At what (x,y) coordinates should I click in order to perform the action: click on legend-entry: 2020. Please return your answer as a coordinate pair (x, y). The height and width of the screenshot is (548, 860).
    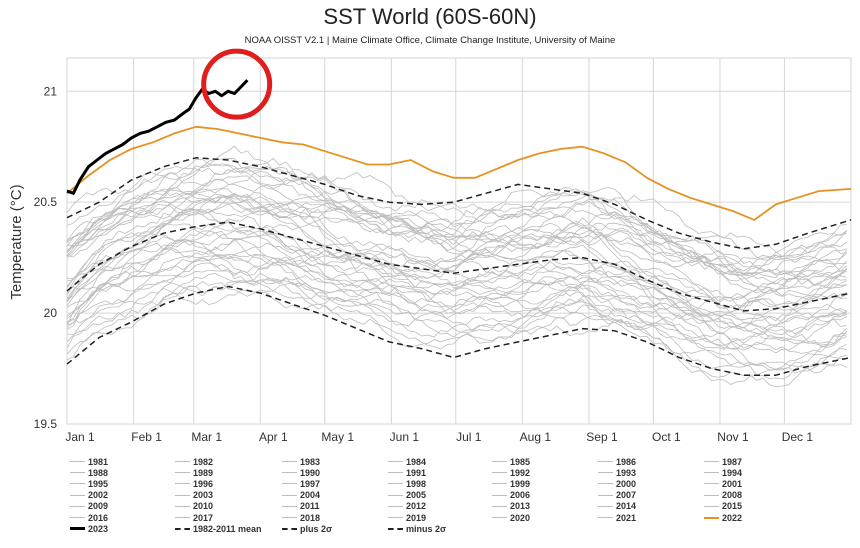
    Looking at the image, I should click on (511, 517).